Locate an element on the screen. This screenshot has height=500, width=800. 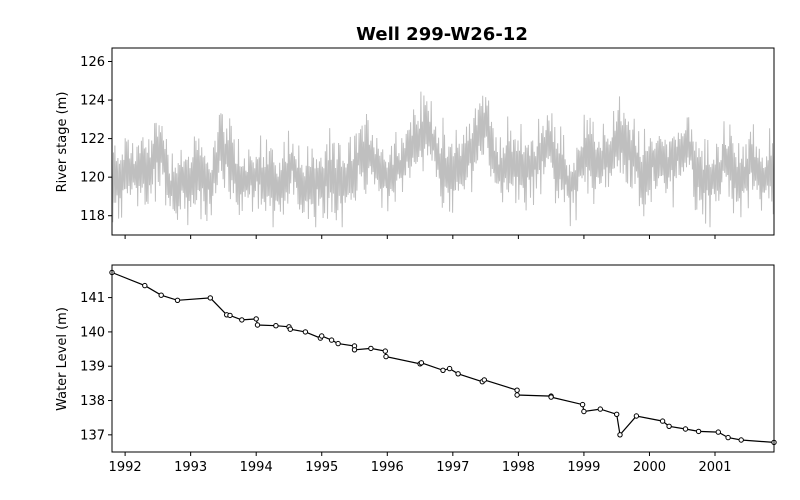
river-stage-ytick-label: 126 is located at coordinates (92, 62).